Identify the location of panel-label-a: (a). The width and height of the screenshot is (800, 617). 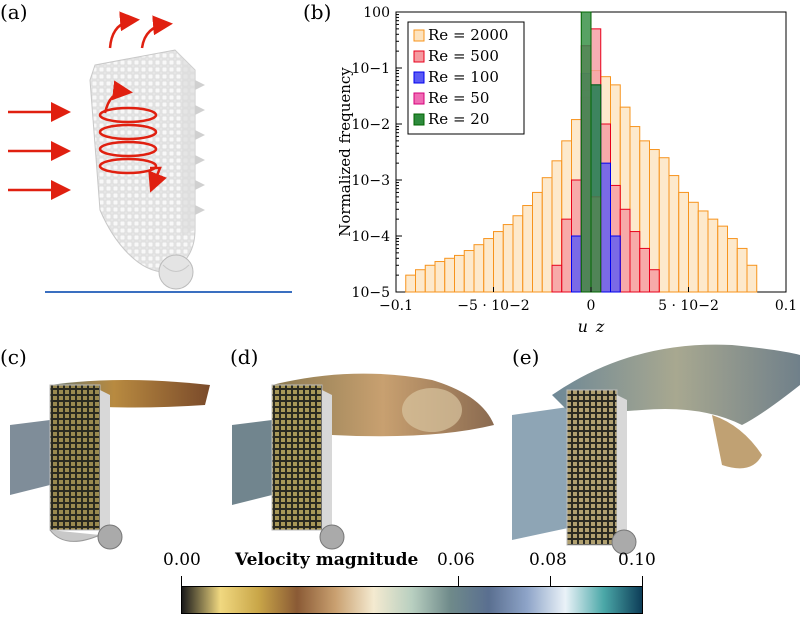
(14, 12).